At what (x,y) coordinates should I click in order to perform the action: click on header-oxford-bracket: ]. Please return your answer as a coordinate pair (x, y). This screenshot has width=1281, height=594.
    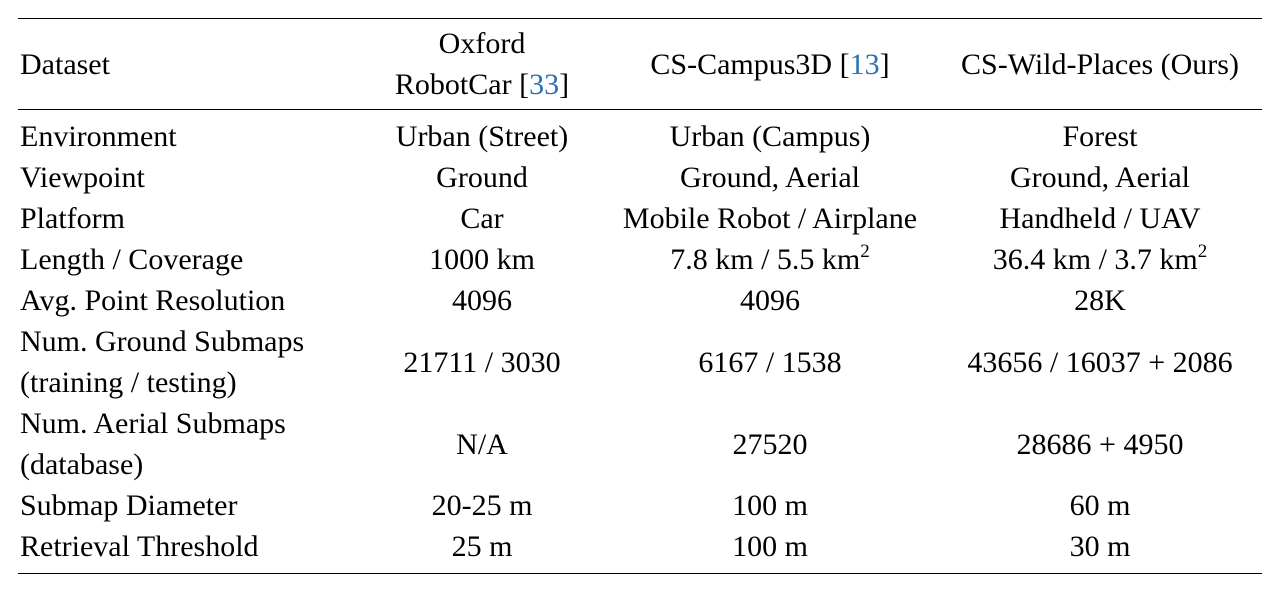
    Looking at the image, I should click on (564, 84).